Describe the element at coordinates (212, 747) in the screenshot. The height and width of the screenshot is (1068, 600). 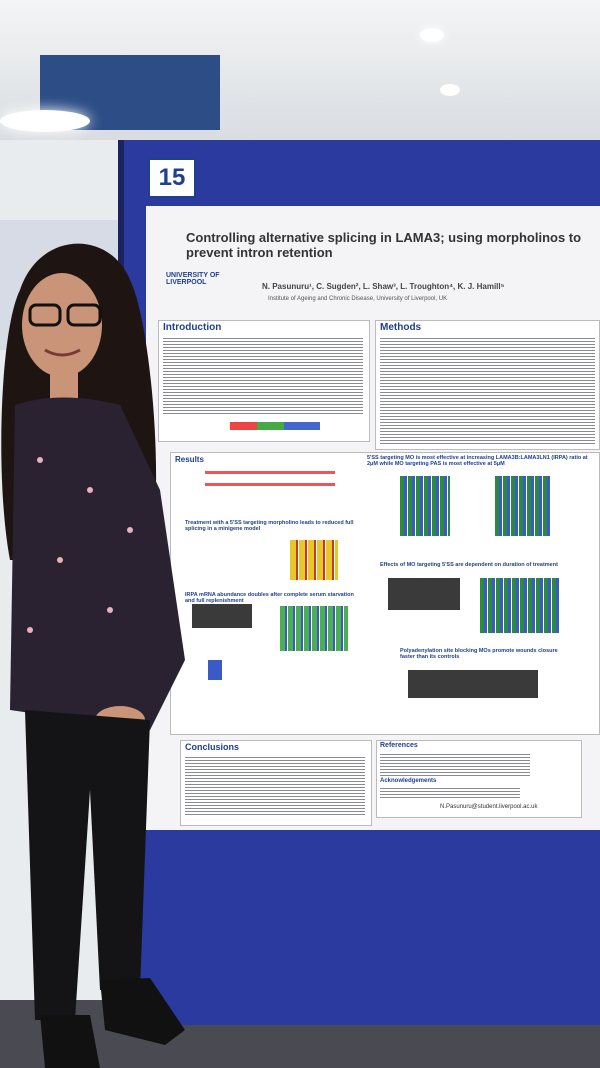
I see `section-heading: Conclusions` at that location.